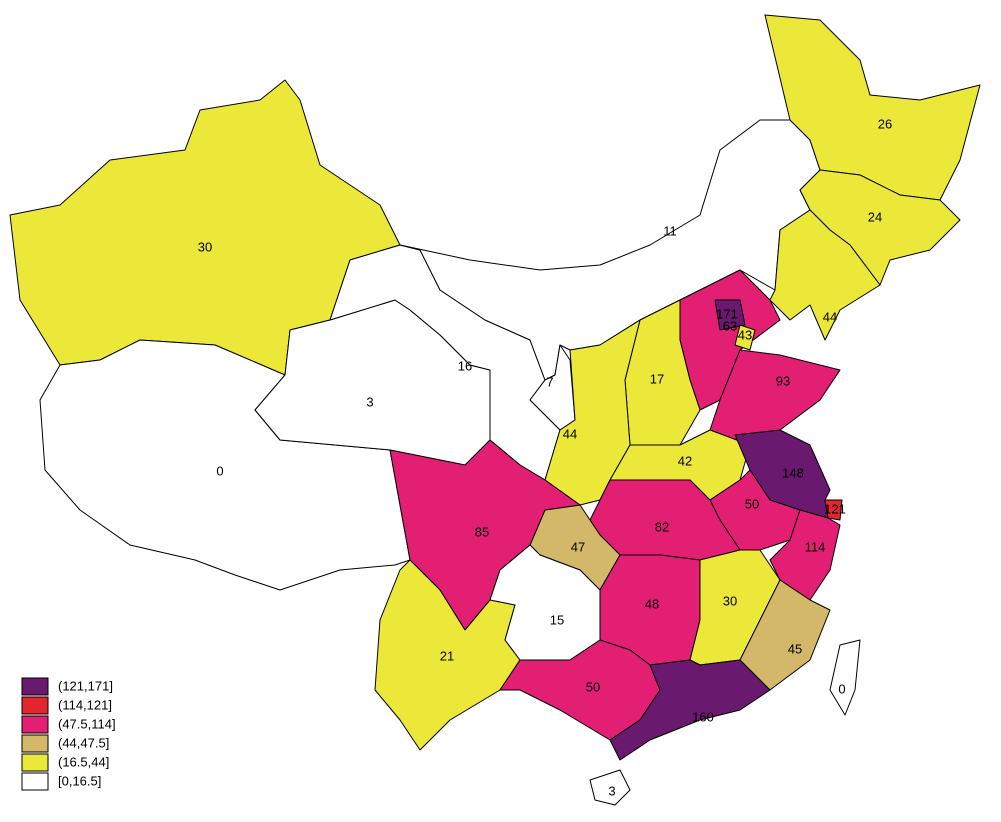 The width and height of the screenshot is (1001, 822). I want to click on region-label: 15, so click(557, 619).